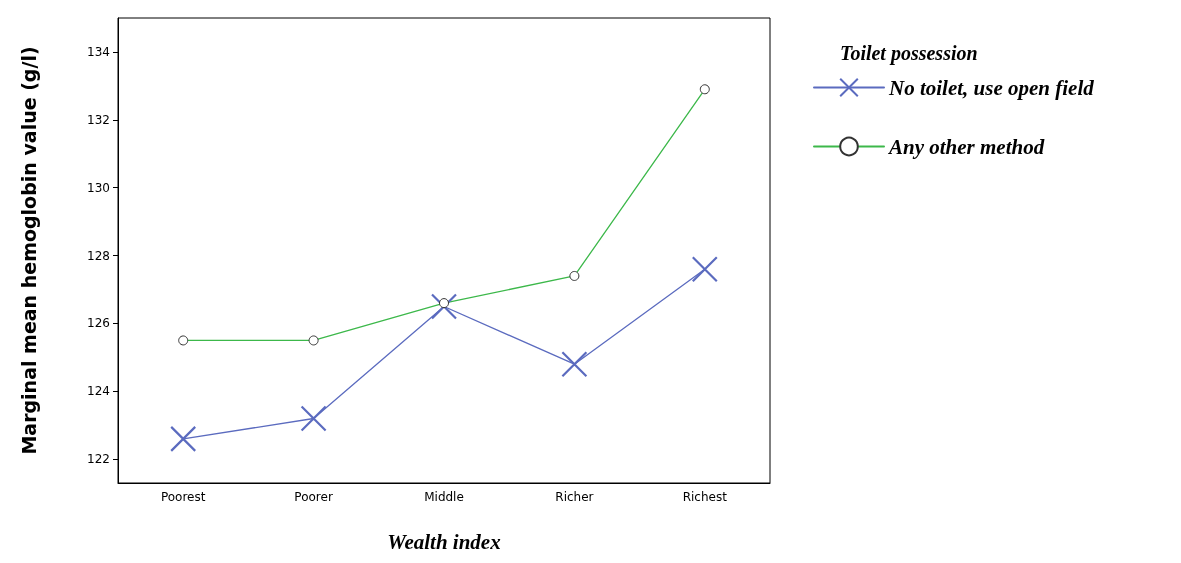 This screenshot has height=563, width=1181. I want to click on y-tick-label: 124, so click(98, 391).